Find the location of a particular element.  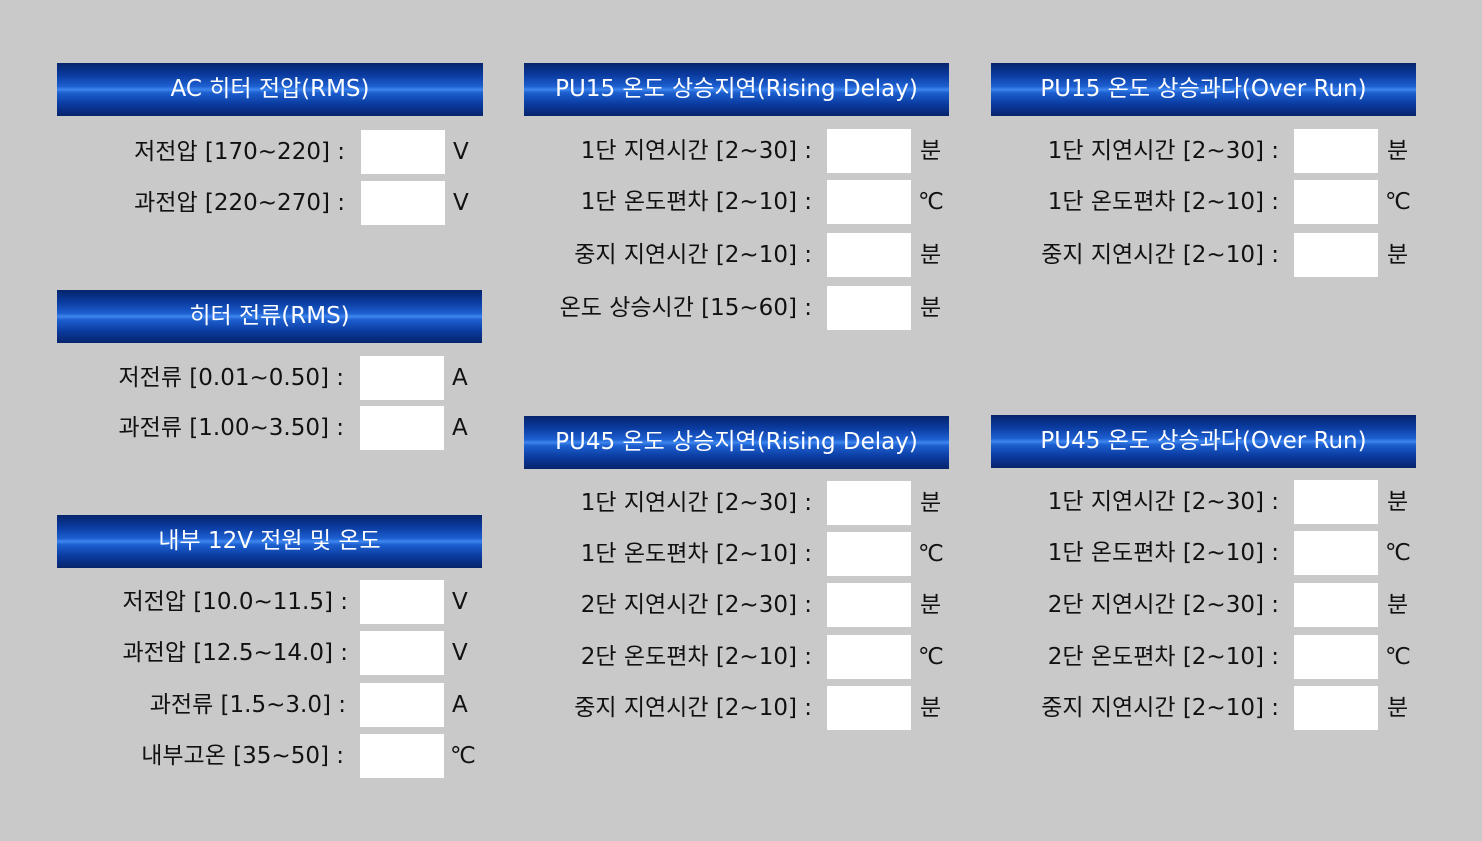

field-row-over-voltage: 과전압 [220~270] : V is located at coordinates (270, 203).